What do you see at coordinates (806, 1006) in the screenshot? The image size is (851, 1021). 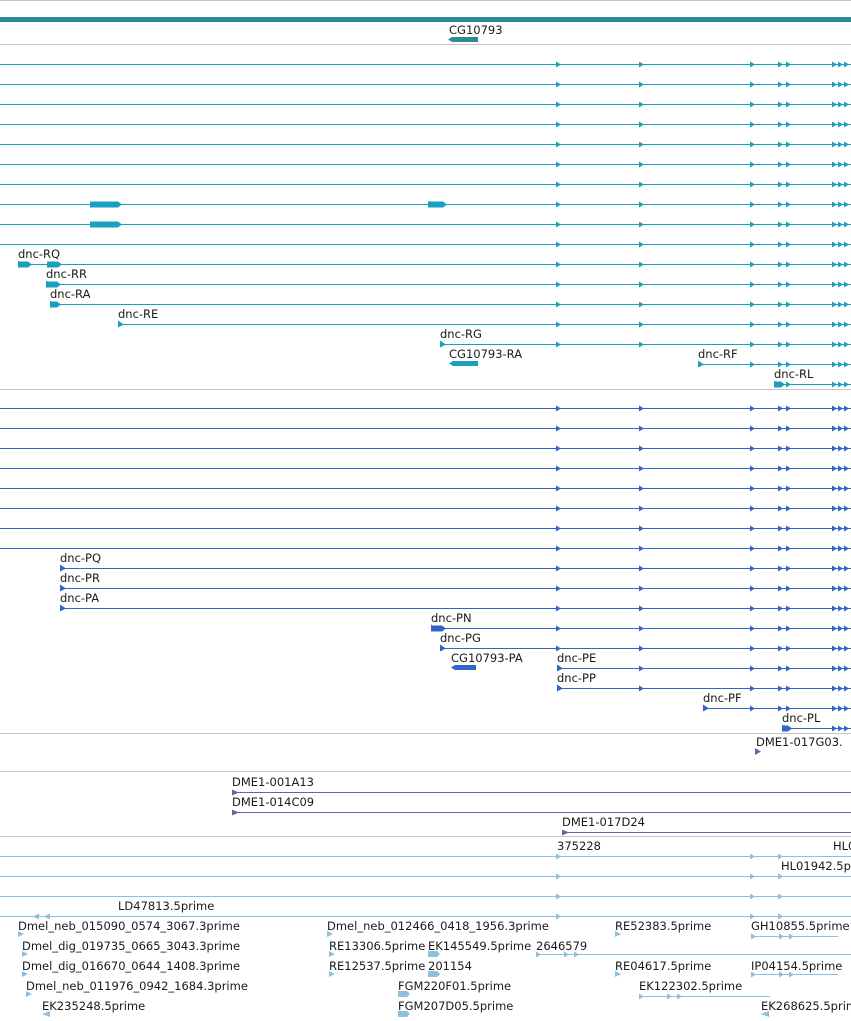 I see `est-label: EK268625.5prime` at bounding box center [806, 1006].